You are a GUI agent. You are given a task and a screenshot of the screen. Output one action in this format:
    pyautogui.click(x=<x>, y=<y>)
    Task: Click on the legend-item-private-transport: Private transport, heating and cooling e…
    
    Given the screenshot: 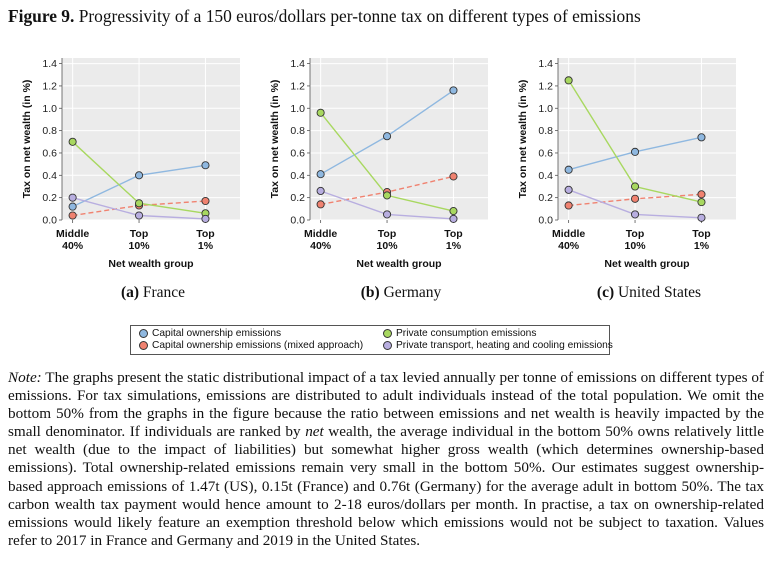 What is the action you would take?
    pyautogui.click(x=498, y=345)
    